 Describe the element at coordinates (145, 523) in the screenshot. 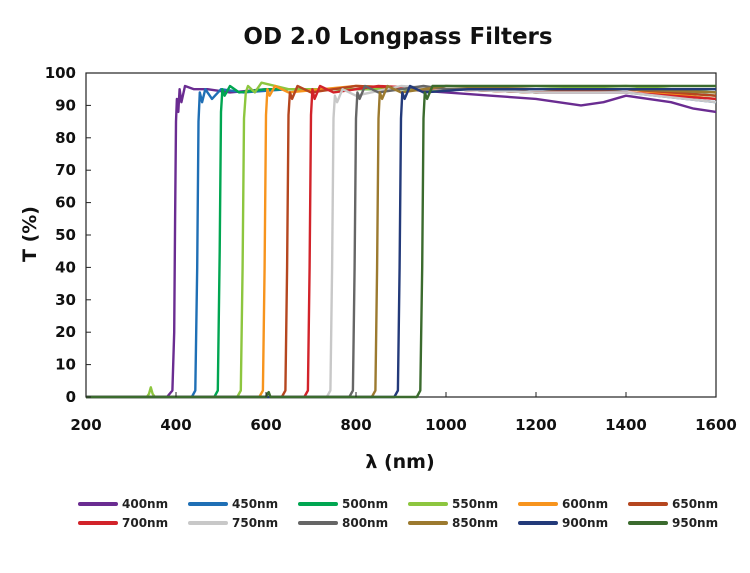

I see `legend-label: 700nm` at that location.